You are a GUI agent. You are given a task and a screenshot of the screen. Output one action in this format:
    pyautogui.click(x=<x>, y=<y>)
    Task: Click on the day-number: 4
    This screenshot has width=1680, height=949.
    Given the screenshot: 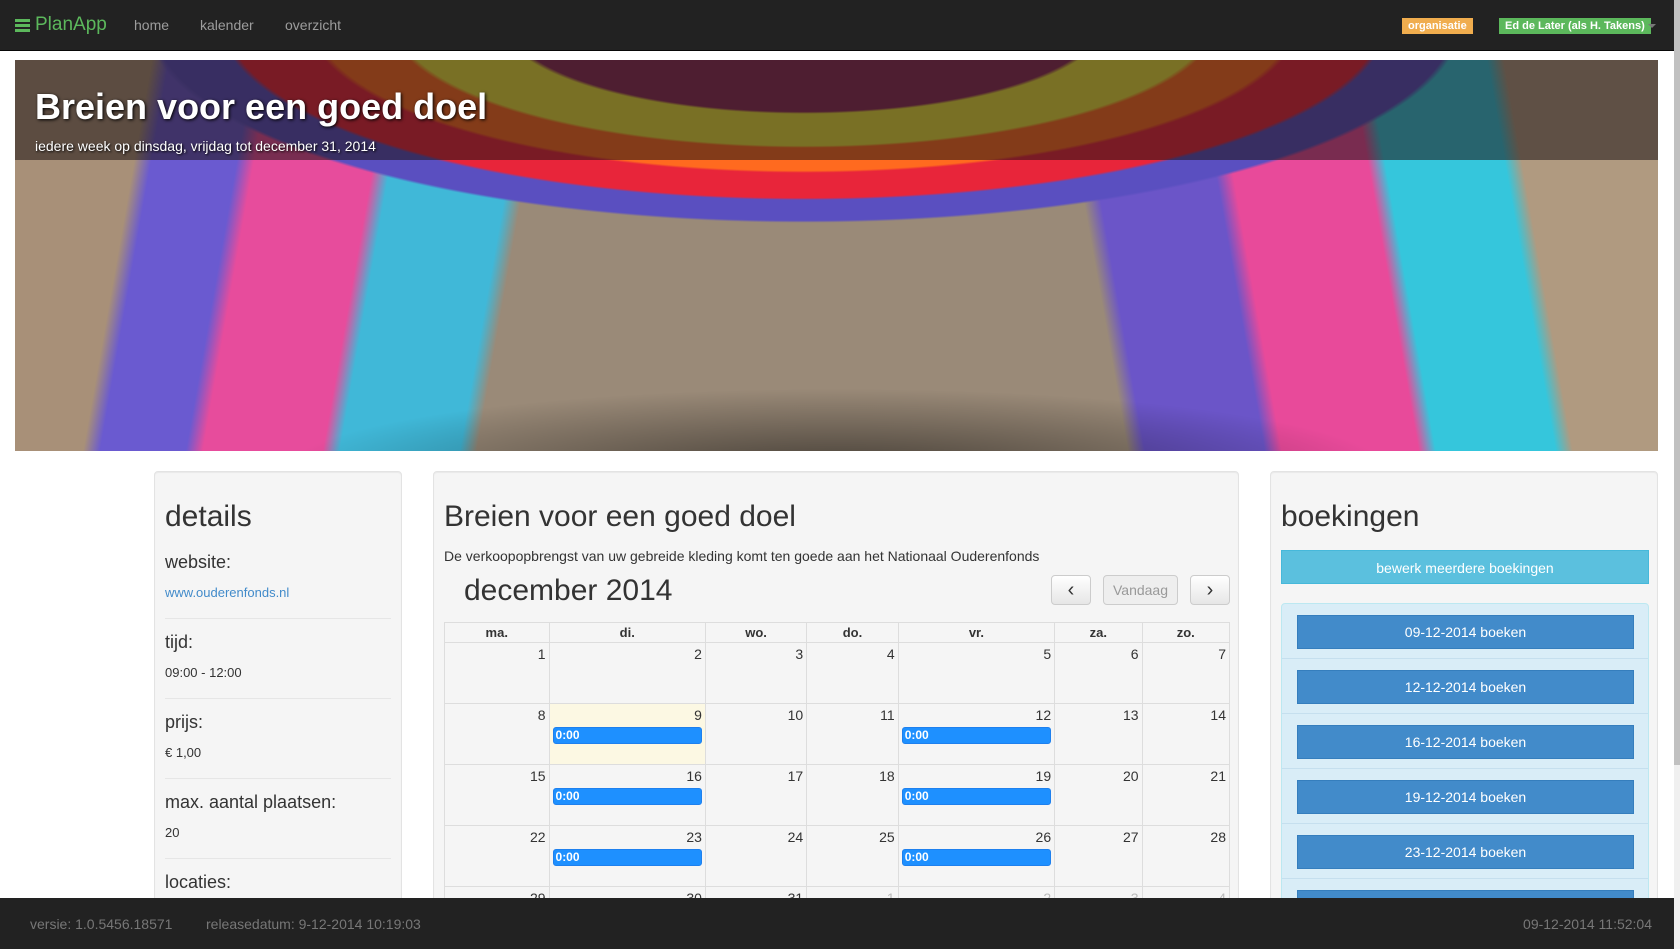 What is the action you would take?
    pyautogui.click(x=890, y=654)
    